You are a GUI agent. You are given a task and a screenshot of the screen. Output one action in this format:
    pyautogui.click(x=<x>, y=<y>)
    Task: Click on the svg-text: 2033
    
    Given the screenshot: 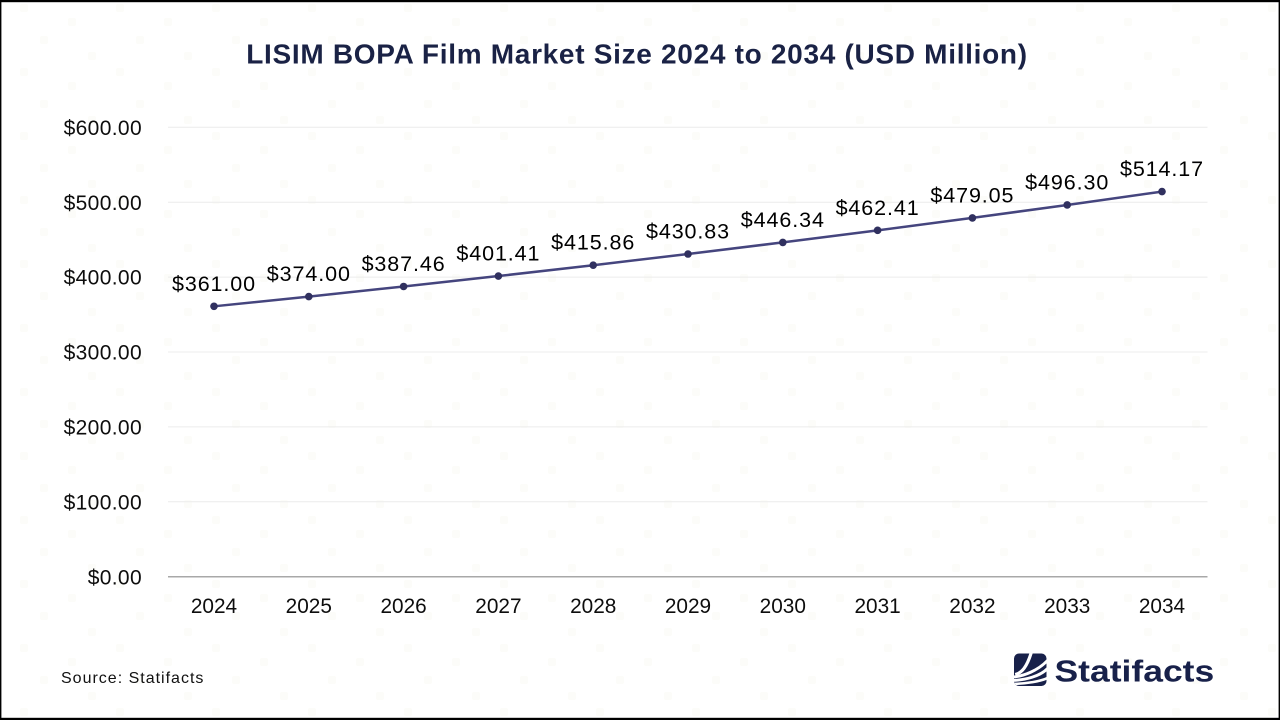 What is the action you would take?
    pyautogui.click(x=1067, y=606)
    